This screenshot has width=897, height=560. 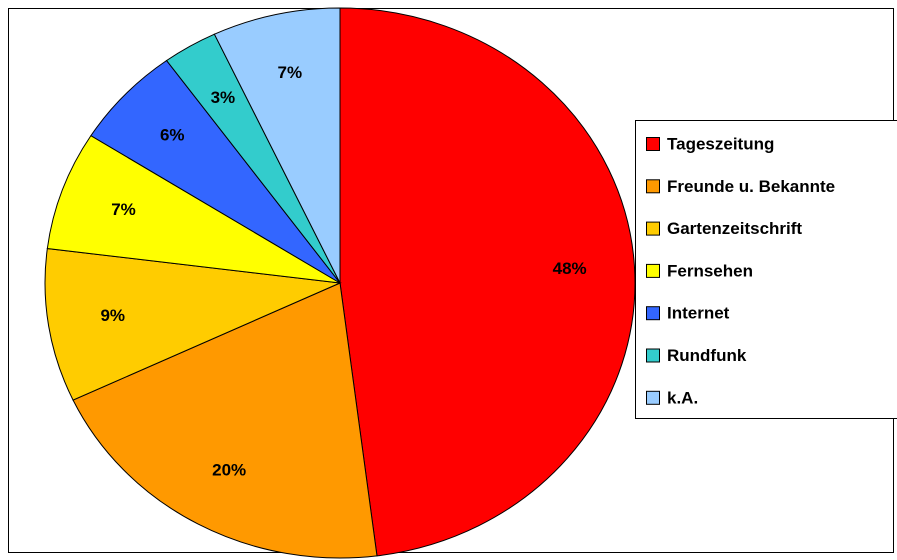 What do you see at coordinates (751, 186) in the screenshot?
I see `legend-label: Freunde u. Bekannte` at bounding box center [751, 186].